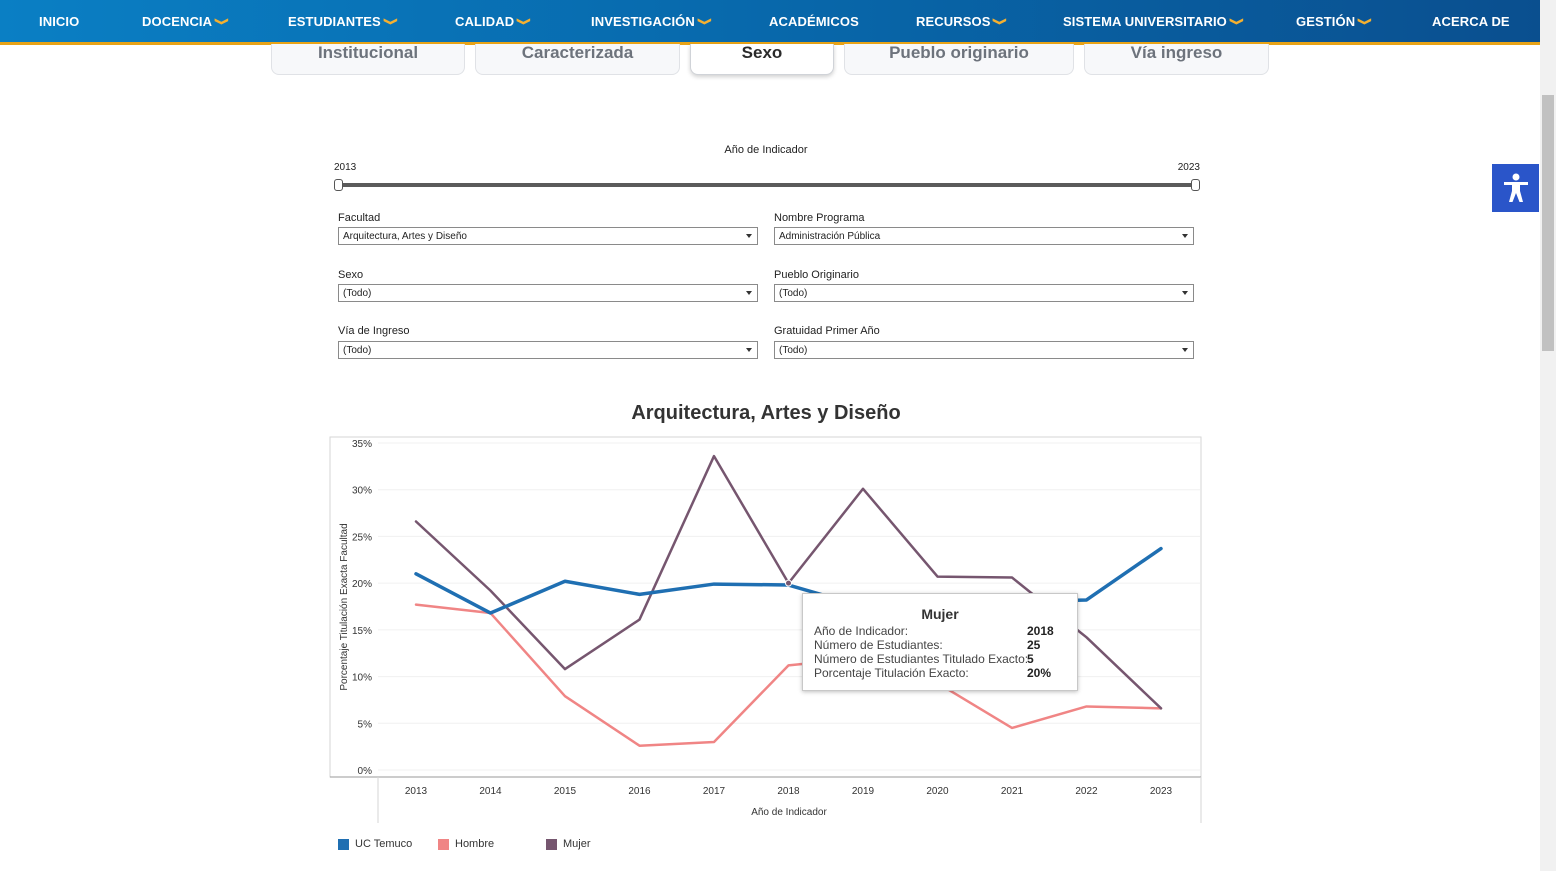  Describe the element at coordinates (1195, 185) in the screenshot. I see `year-slider-max-handle` at that location.